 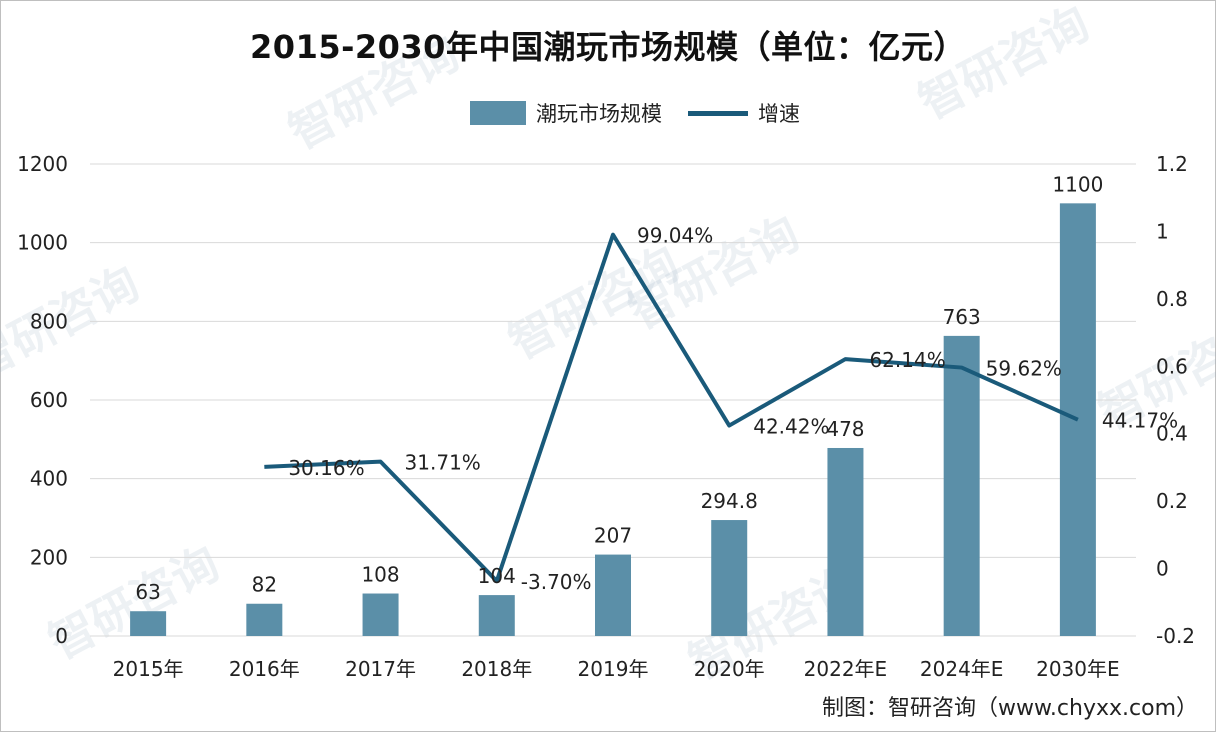 I want to click on legend-item-bar: 潮玩市场规模, so click(x=566, y=113).